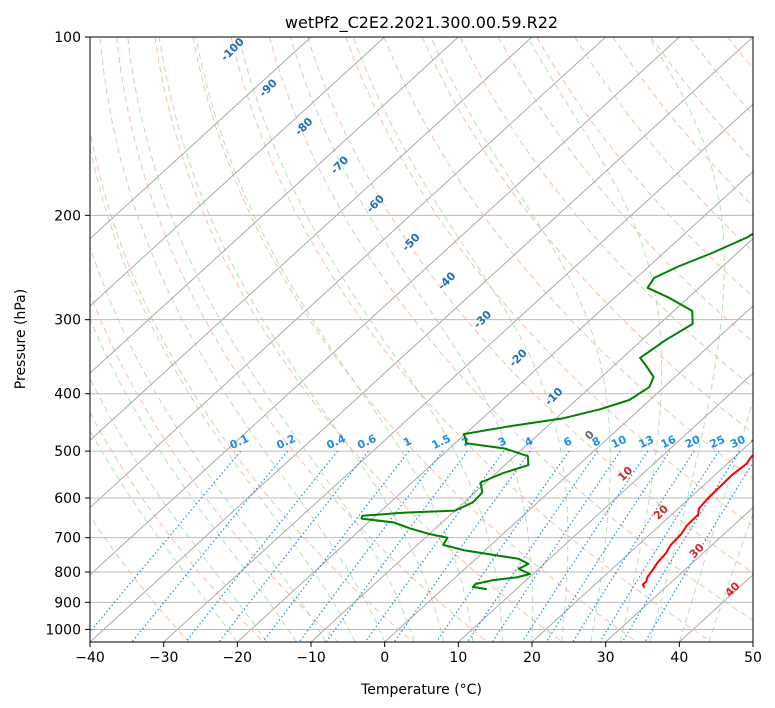 Image resolution: width=775 pixels, height=708 pixels. What do you see at coordinates (421, 23) in the screenshot?
I see `chart-title: wetPf2_C2E2.2021.300.00.59.R22` at bounding box center [421, 23].